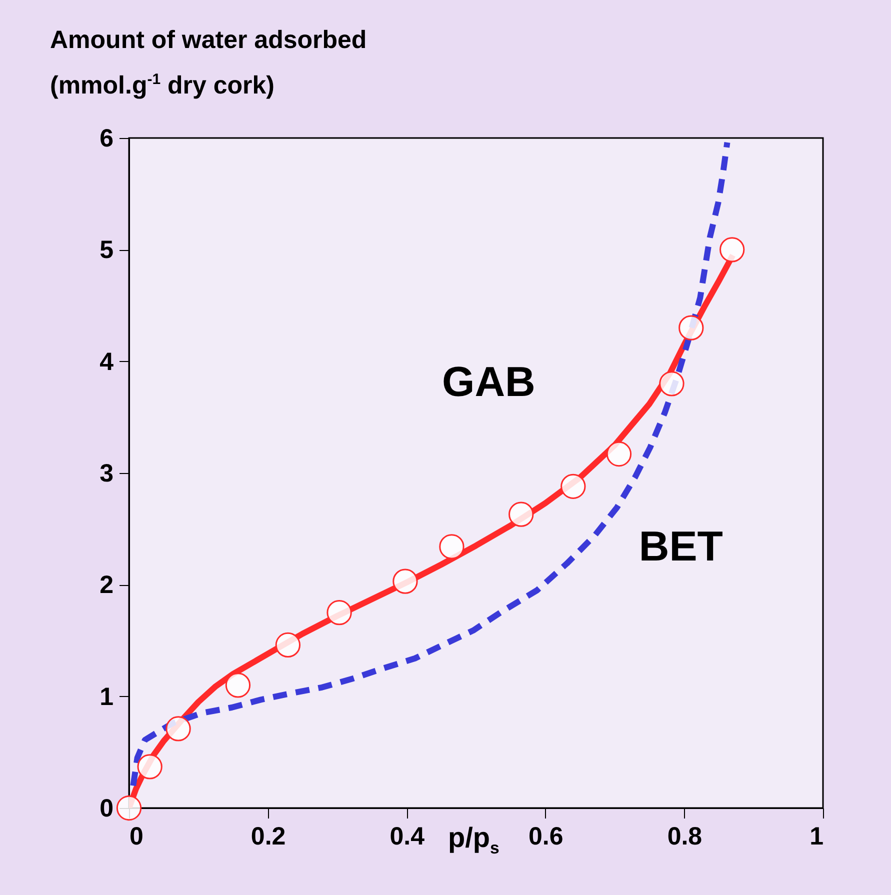  I want to click on y-axis-title: Amount of water adsorbed (mmol.g$^{-1}$ dry cork), so click(209, 63).